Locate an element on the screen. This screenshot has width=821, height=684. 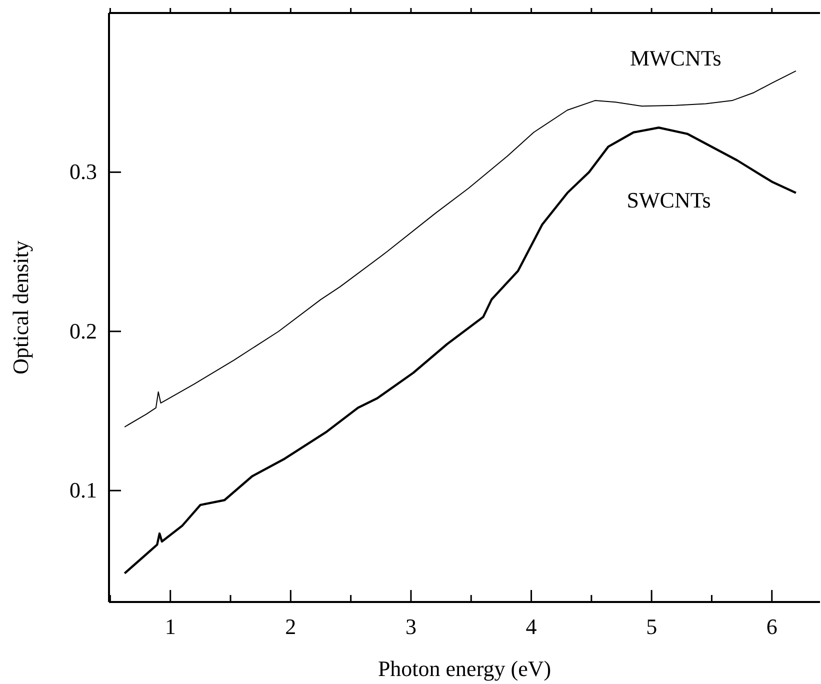
x-tick-label: 5 is located at coordinates (652, 626).